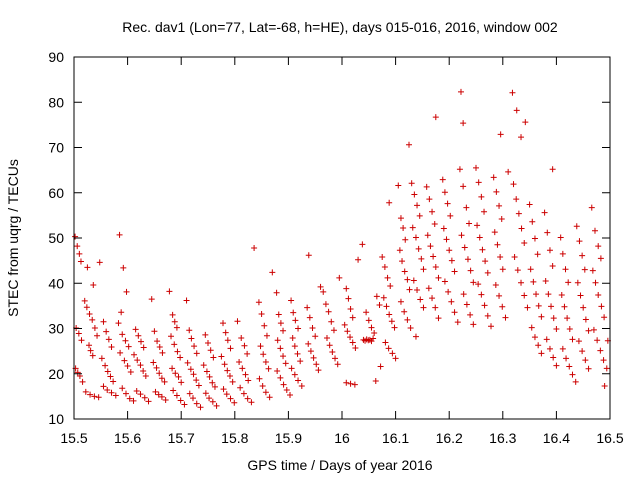 This screenshot has height=480, width=640. Describe the element at coordinates (288, 438) in the screenshot. I see `x-tick-label: 15.9` at that location.